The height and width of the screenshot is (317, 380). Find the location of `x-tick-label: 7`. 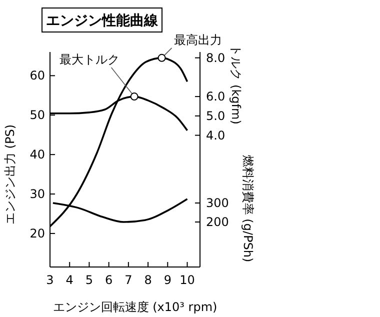

x-tick-label: 7 is located at coordinates (128, 280).